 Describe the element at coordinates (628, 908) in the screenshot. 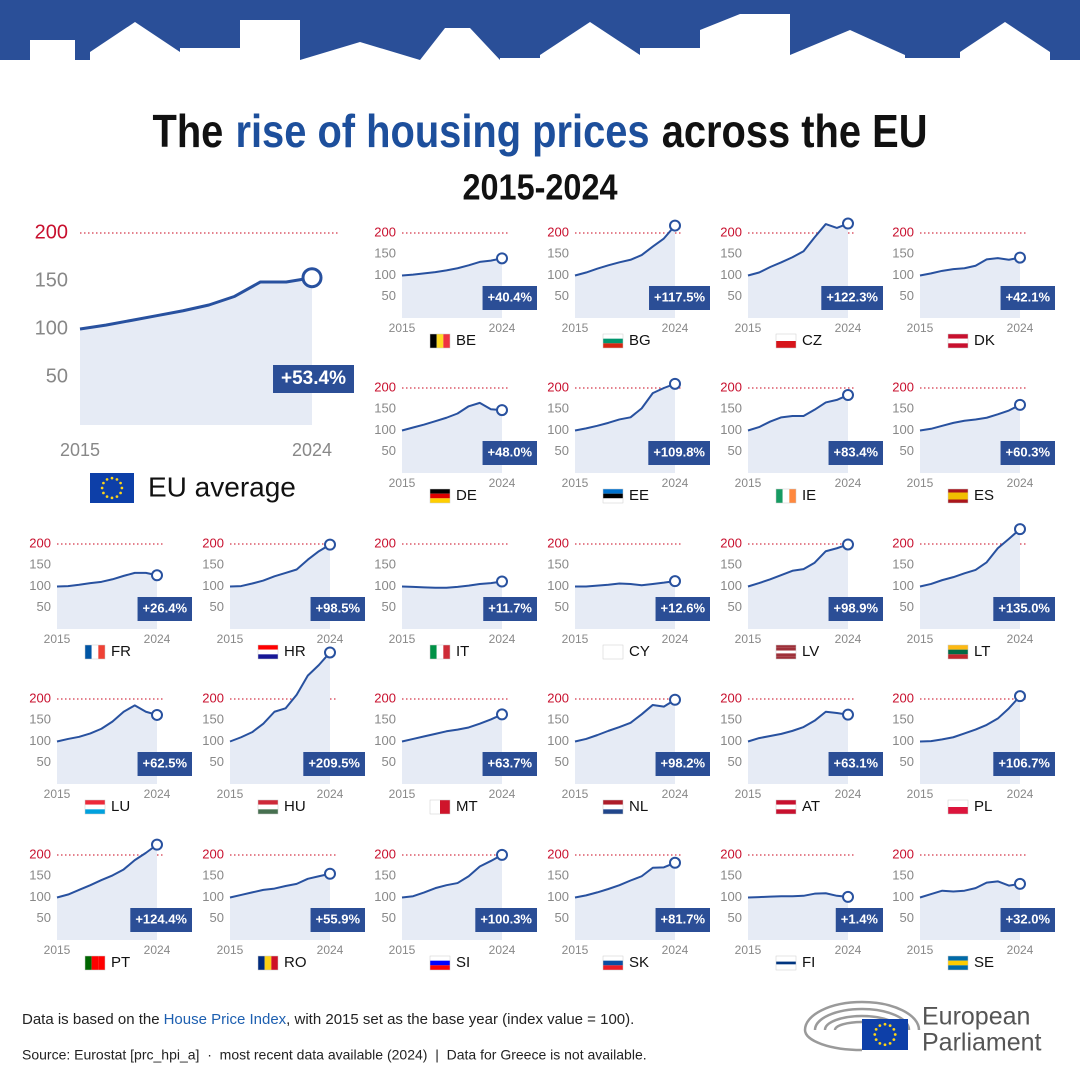

I see `chart: 50 100 150 200 2015 2024 +81.7% SK` at that location.